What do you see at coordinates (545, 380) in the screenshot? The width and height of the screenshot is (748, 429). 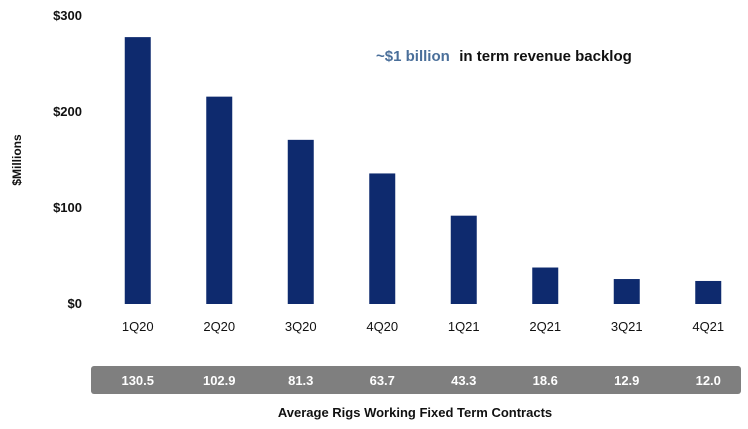 I see `rigs-value: 18.6` at bounding box center [545, 380].